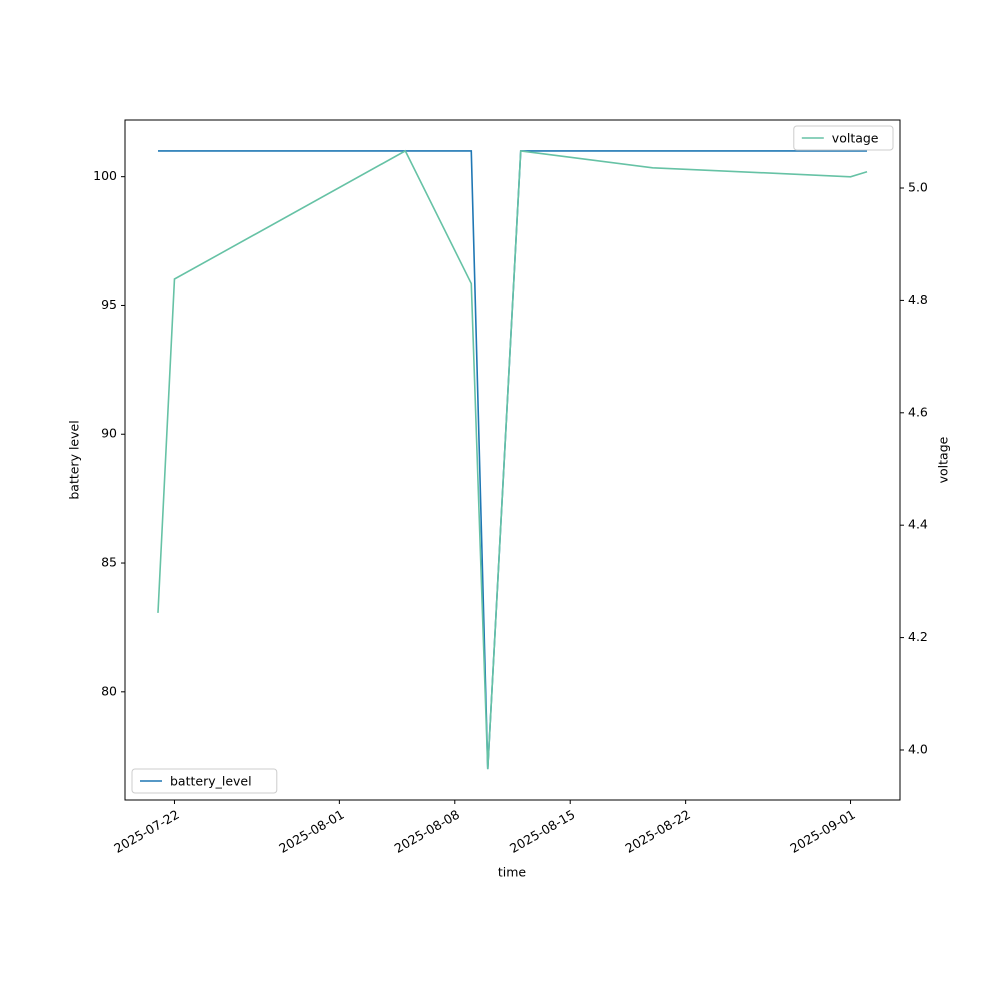 Image resolution: width=1000 pixels, height=1000 pixels. Describe the element at coordinates (109, 690) in the screenshot. I see `y-tick-label: 80` at that location.